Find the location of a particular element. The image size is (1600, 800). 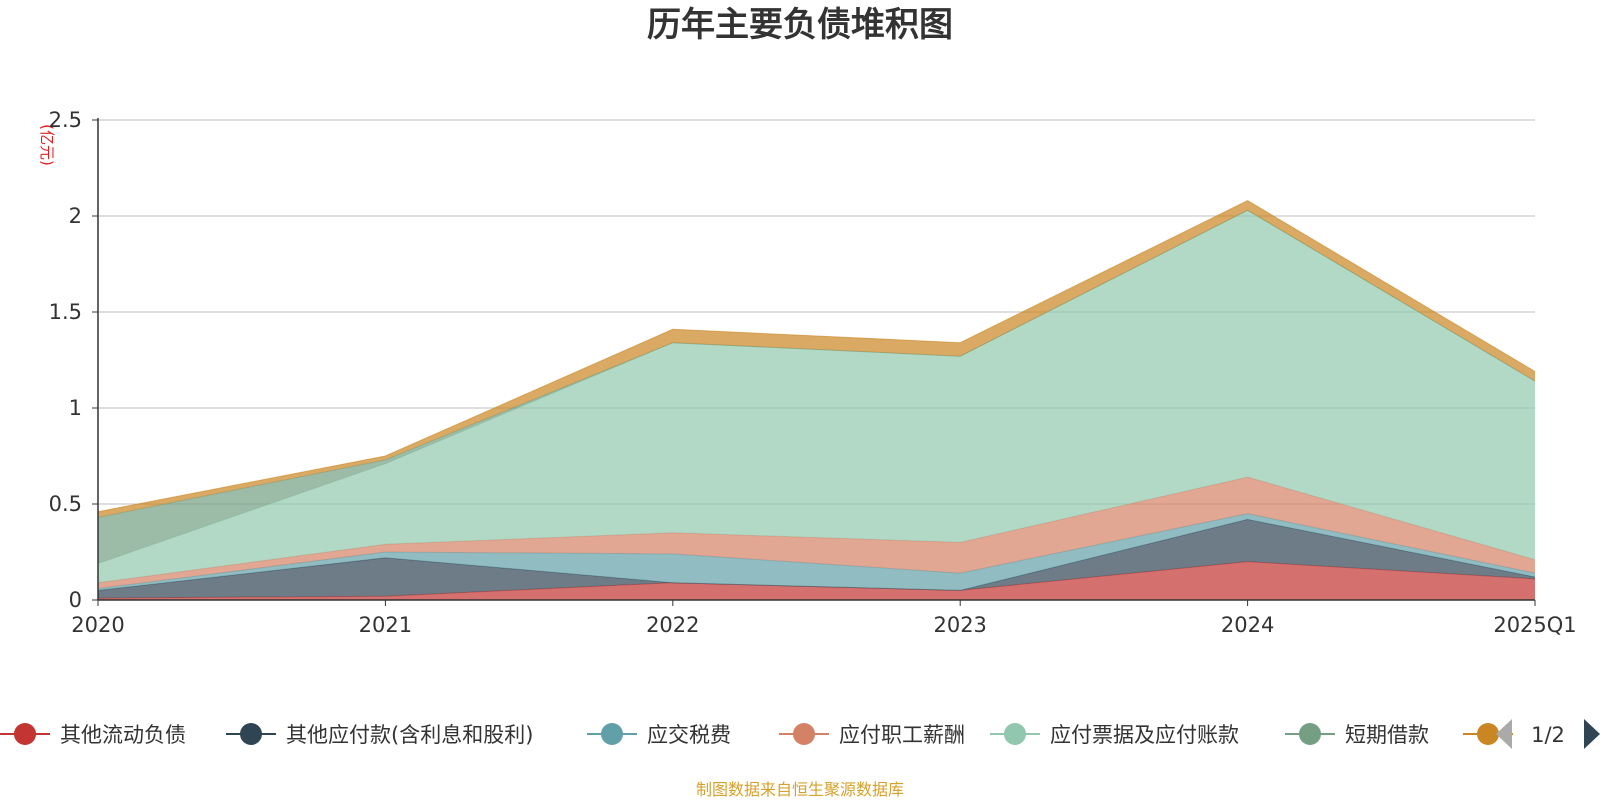

y-tick-label: 0 is located at coordinates (75, 600).